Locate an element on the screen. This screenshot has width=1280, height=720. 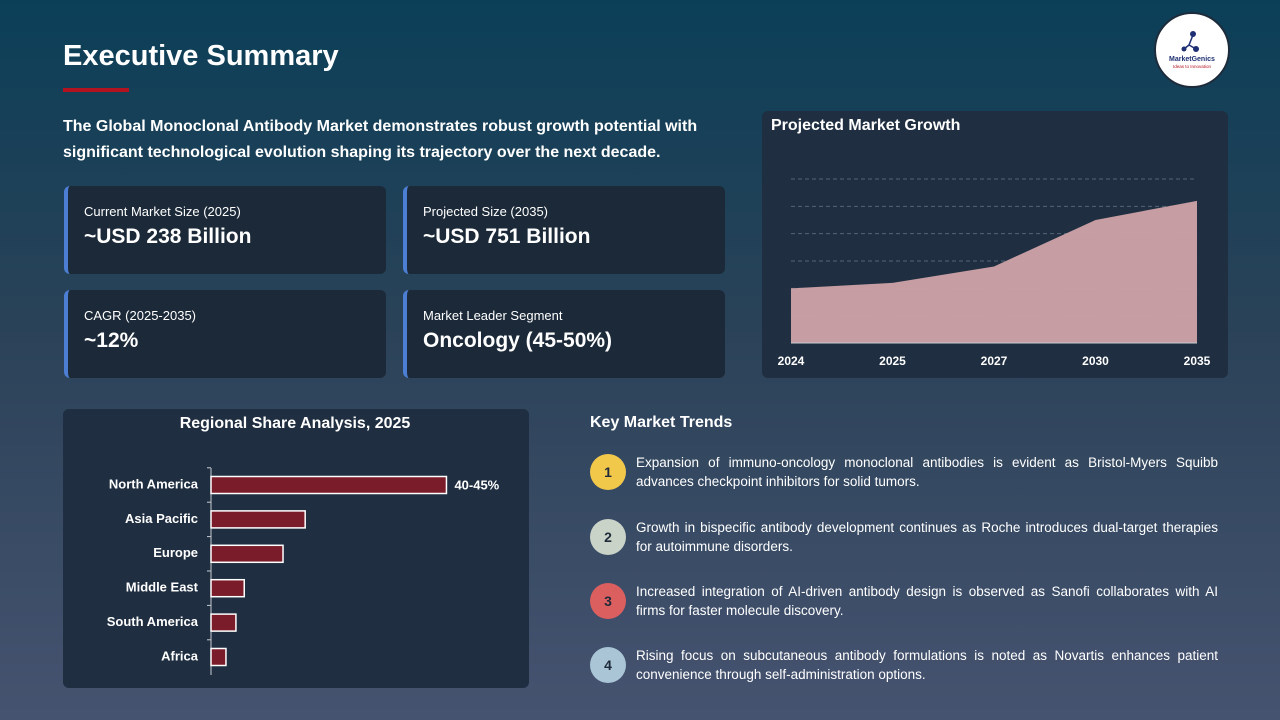
card-value: ~USD 238 Billion is located at coordinates (168, 236).